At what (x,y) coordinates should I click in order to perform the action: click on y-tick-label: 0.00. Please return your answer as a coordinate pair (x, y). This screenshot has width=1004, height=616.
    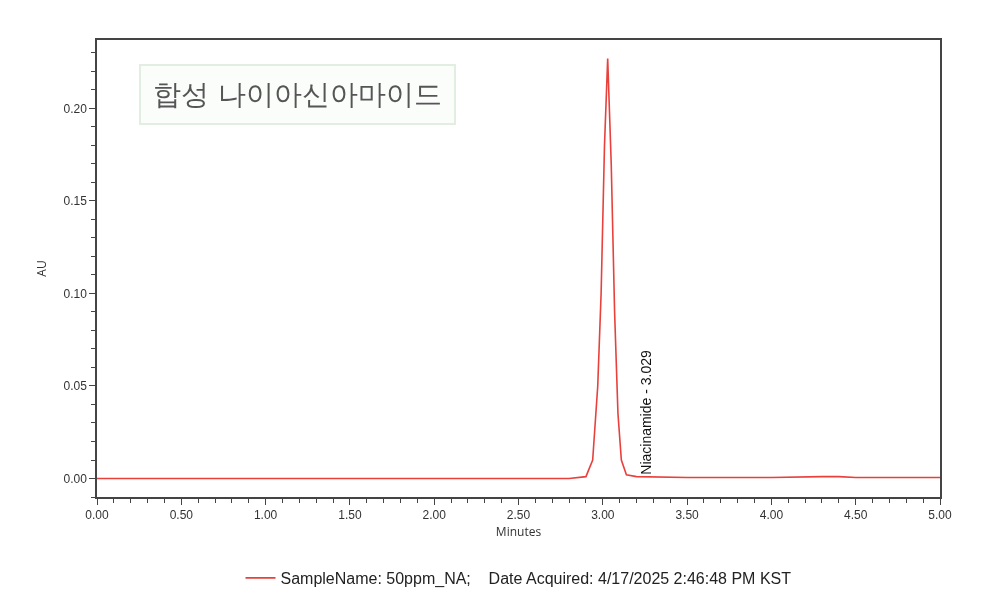
    Looking at the image, I should click on (75, 478).